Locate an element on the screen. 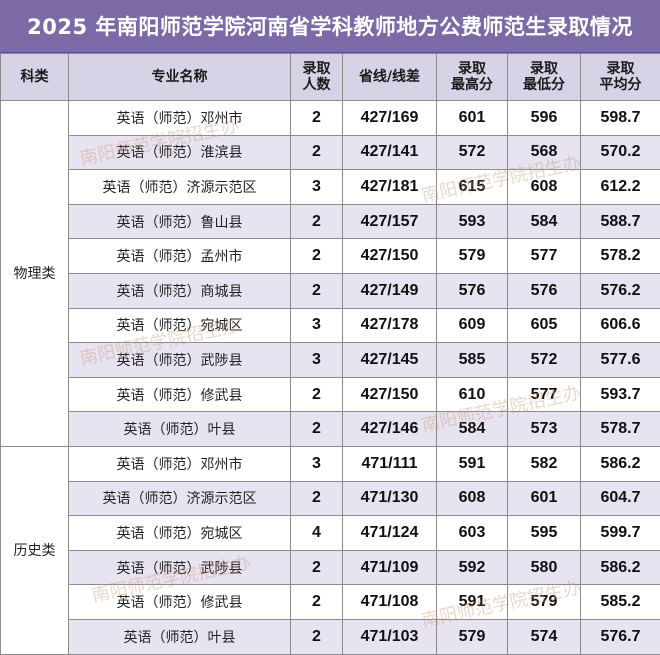  cell-min: 596 is located at coordinates (544, 118).